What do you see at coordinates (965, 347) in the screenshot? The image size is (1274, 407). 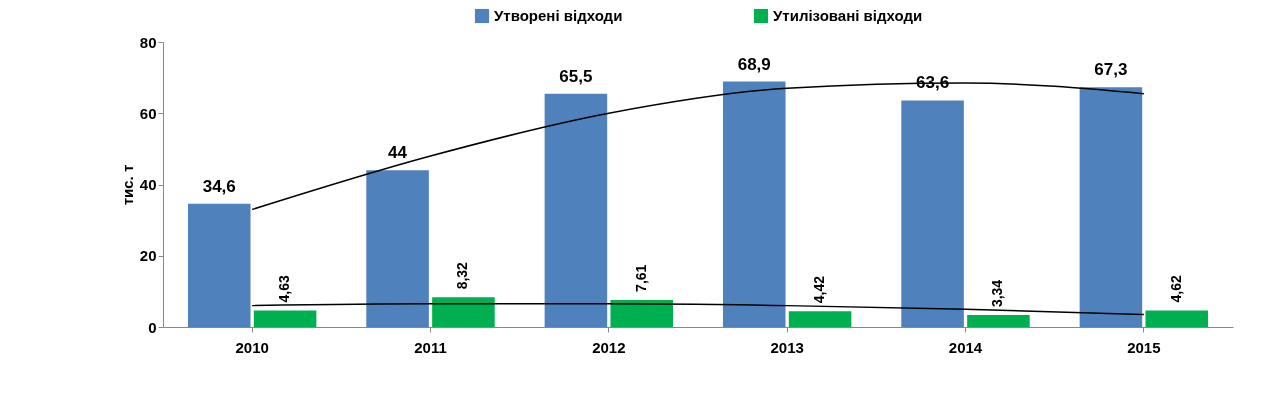 I see `x-tick-label: 2014` at bounding box center [965, 347].